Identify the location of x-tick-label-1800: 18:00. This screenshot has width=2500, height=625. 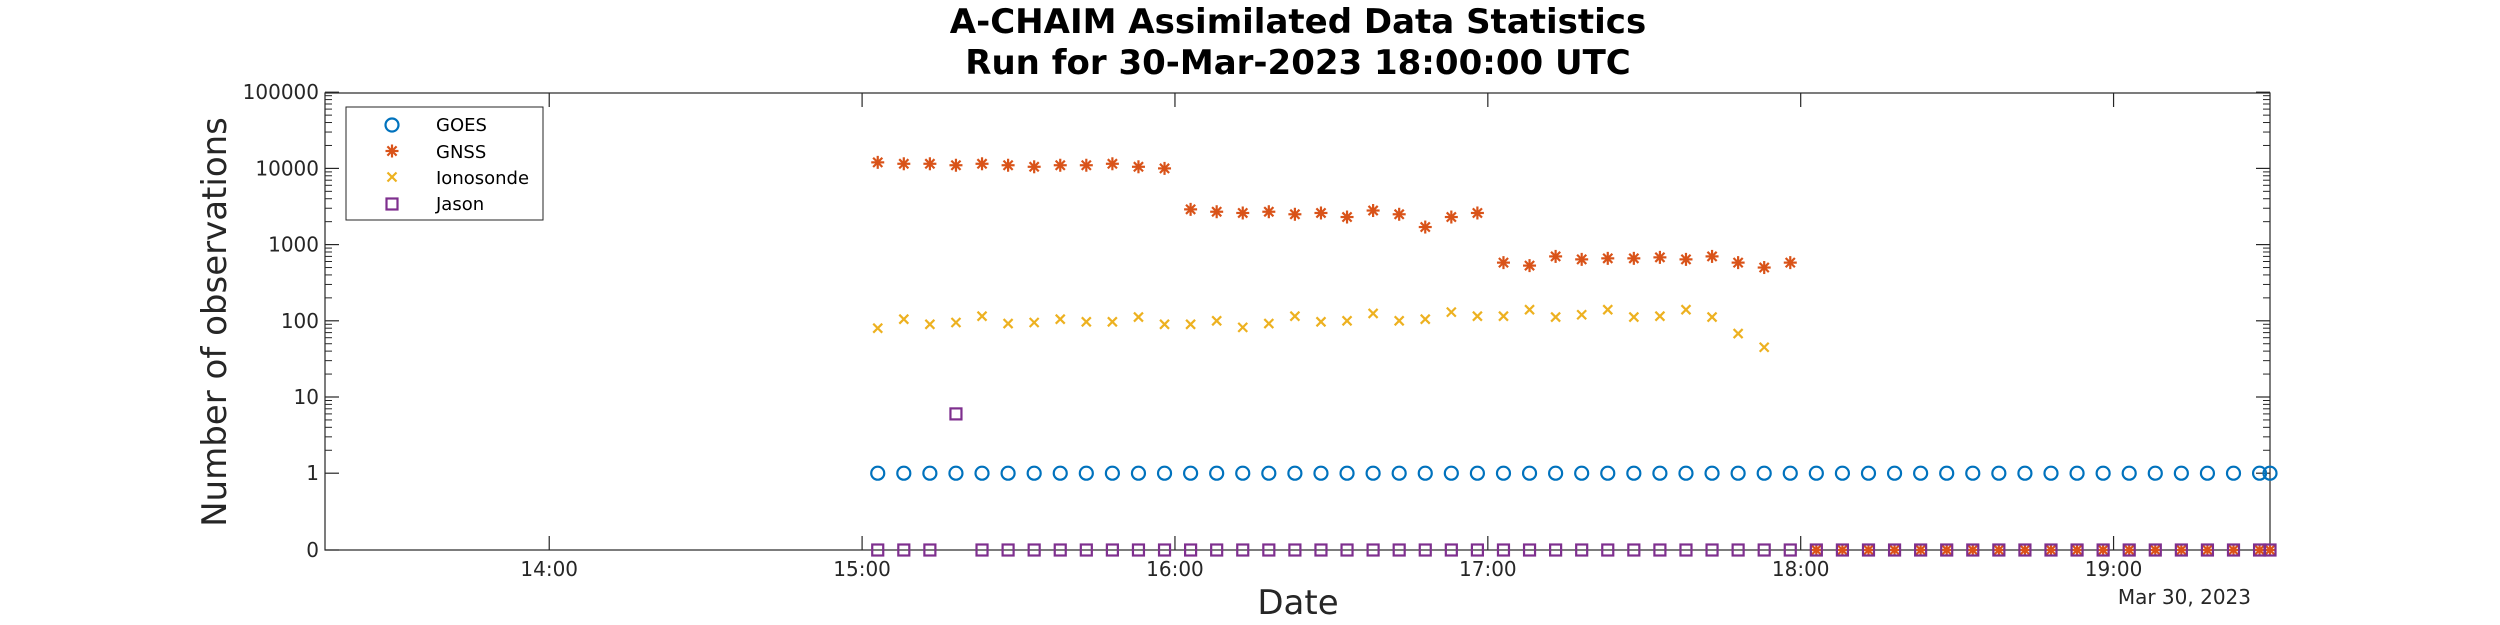
(1801, 569).